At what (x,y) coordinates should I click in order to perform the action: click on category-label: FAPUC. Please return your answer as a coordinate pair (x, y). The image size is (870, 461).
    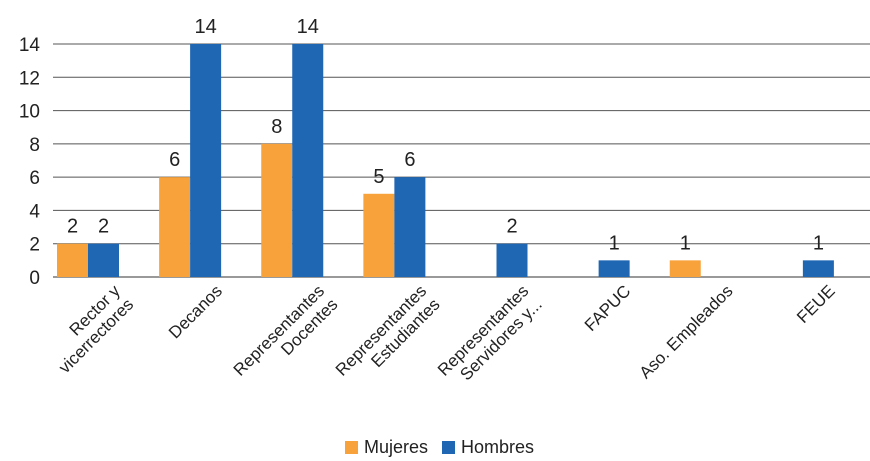
    Looking at the image, I should click on (608, 308).